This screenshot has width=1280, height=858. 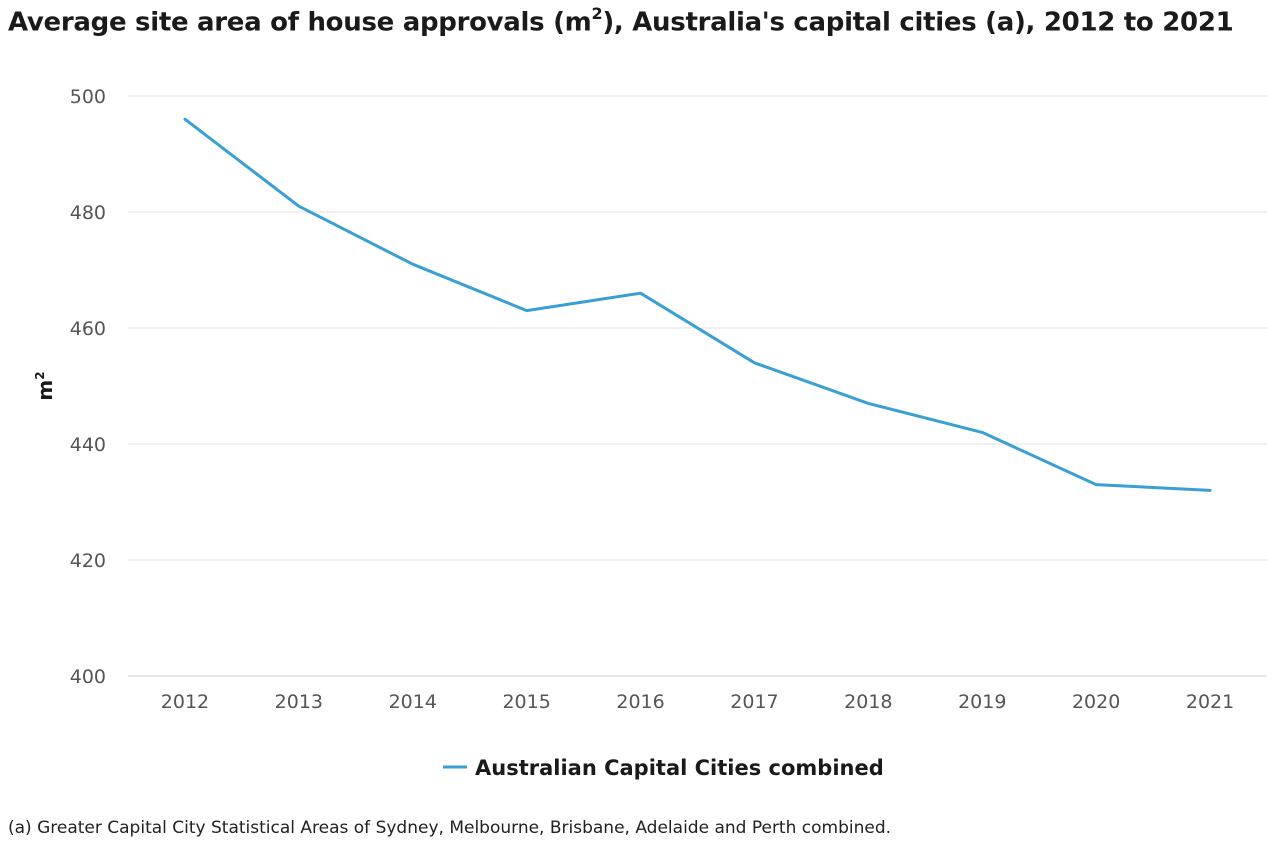 I want to click on y-axis-ticks: 400 420 440 460 480 500, so click(x=88, y=387).